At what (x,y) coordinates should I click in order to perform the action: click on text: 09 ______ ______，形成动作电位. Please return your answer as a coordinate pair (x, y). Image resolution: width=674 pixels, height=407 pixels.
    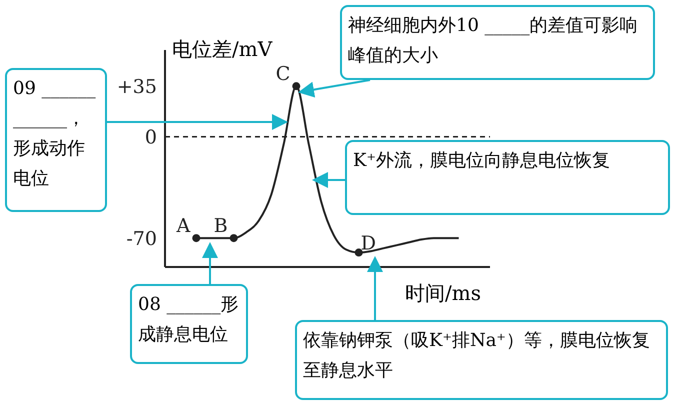
    Looking at the image, I should click on (55, 134).